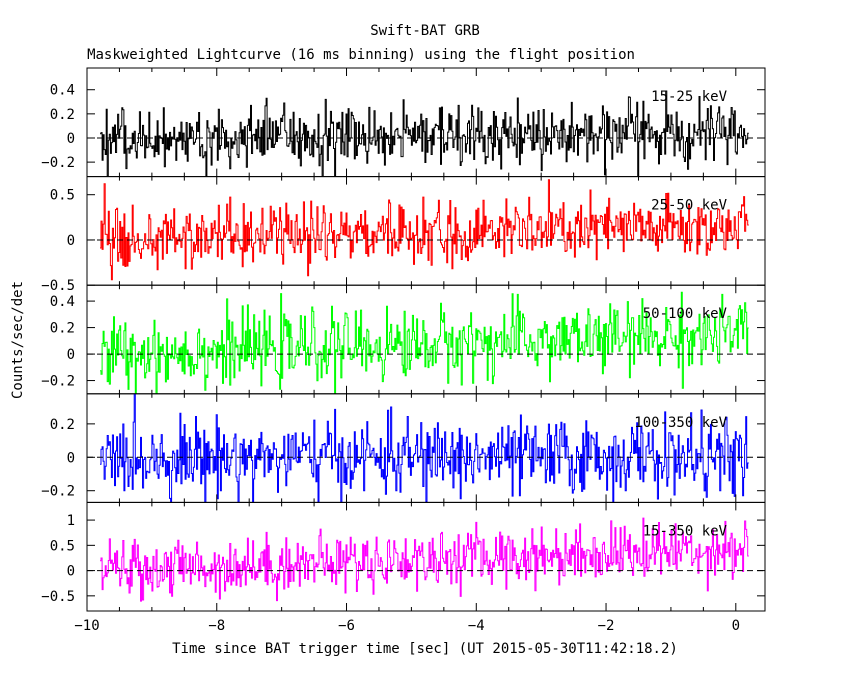  What do you see at coordinates (62, 302) in the screenshot?
I see `ytick-label-3-4: 0.4` at bounding box center [62, 302].